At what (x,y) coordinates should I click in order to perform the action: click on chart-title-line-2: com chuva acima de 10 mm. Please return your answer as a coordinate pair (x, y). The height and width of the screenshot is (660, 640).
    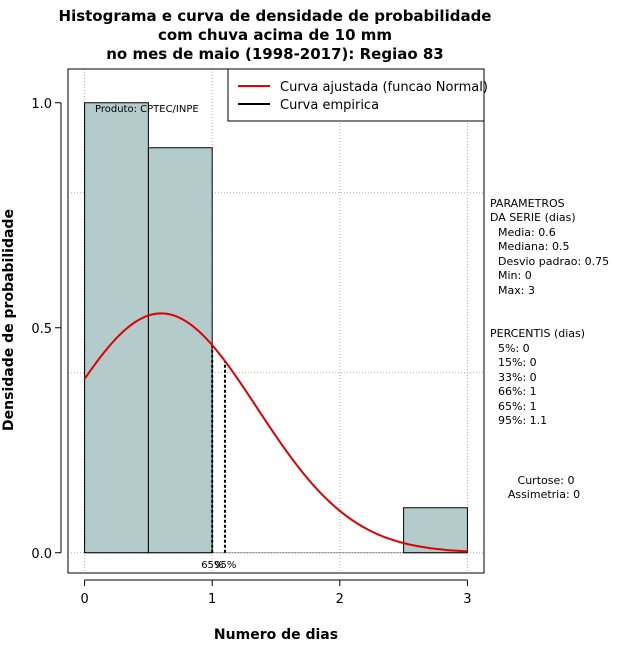
    Looking at the image, I should click on (275, 35).